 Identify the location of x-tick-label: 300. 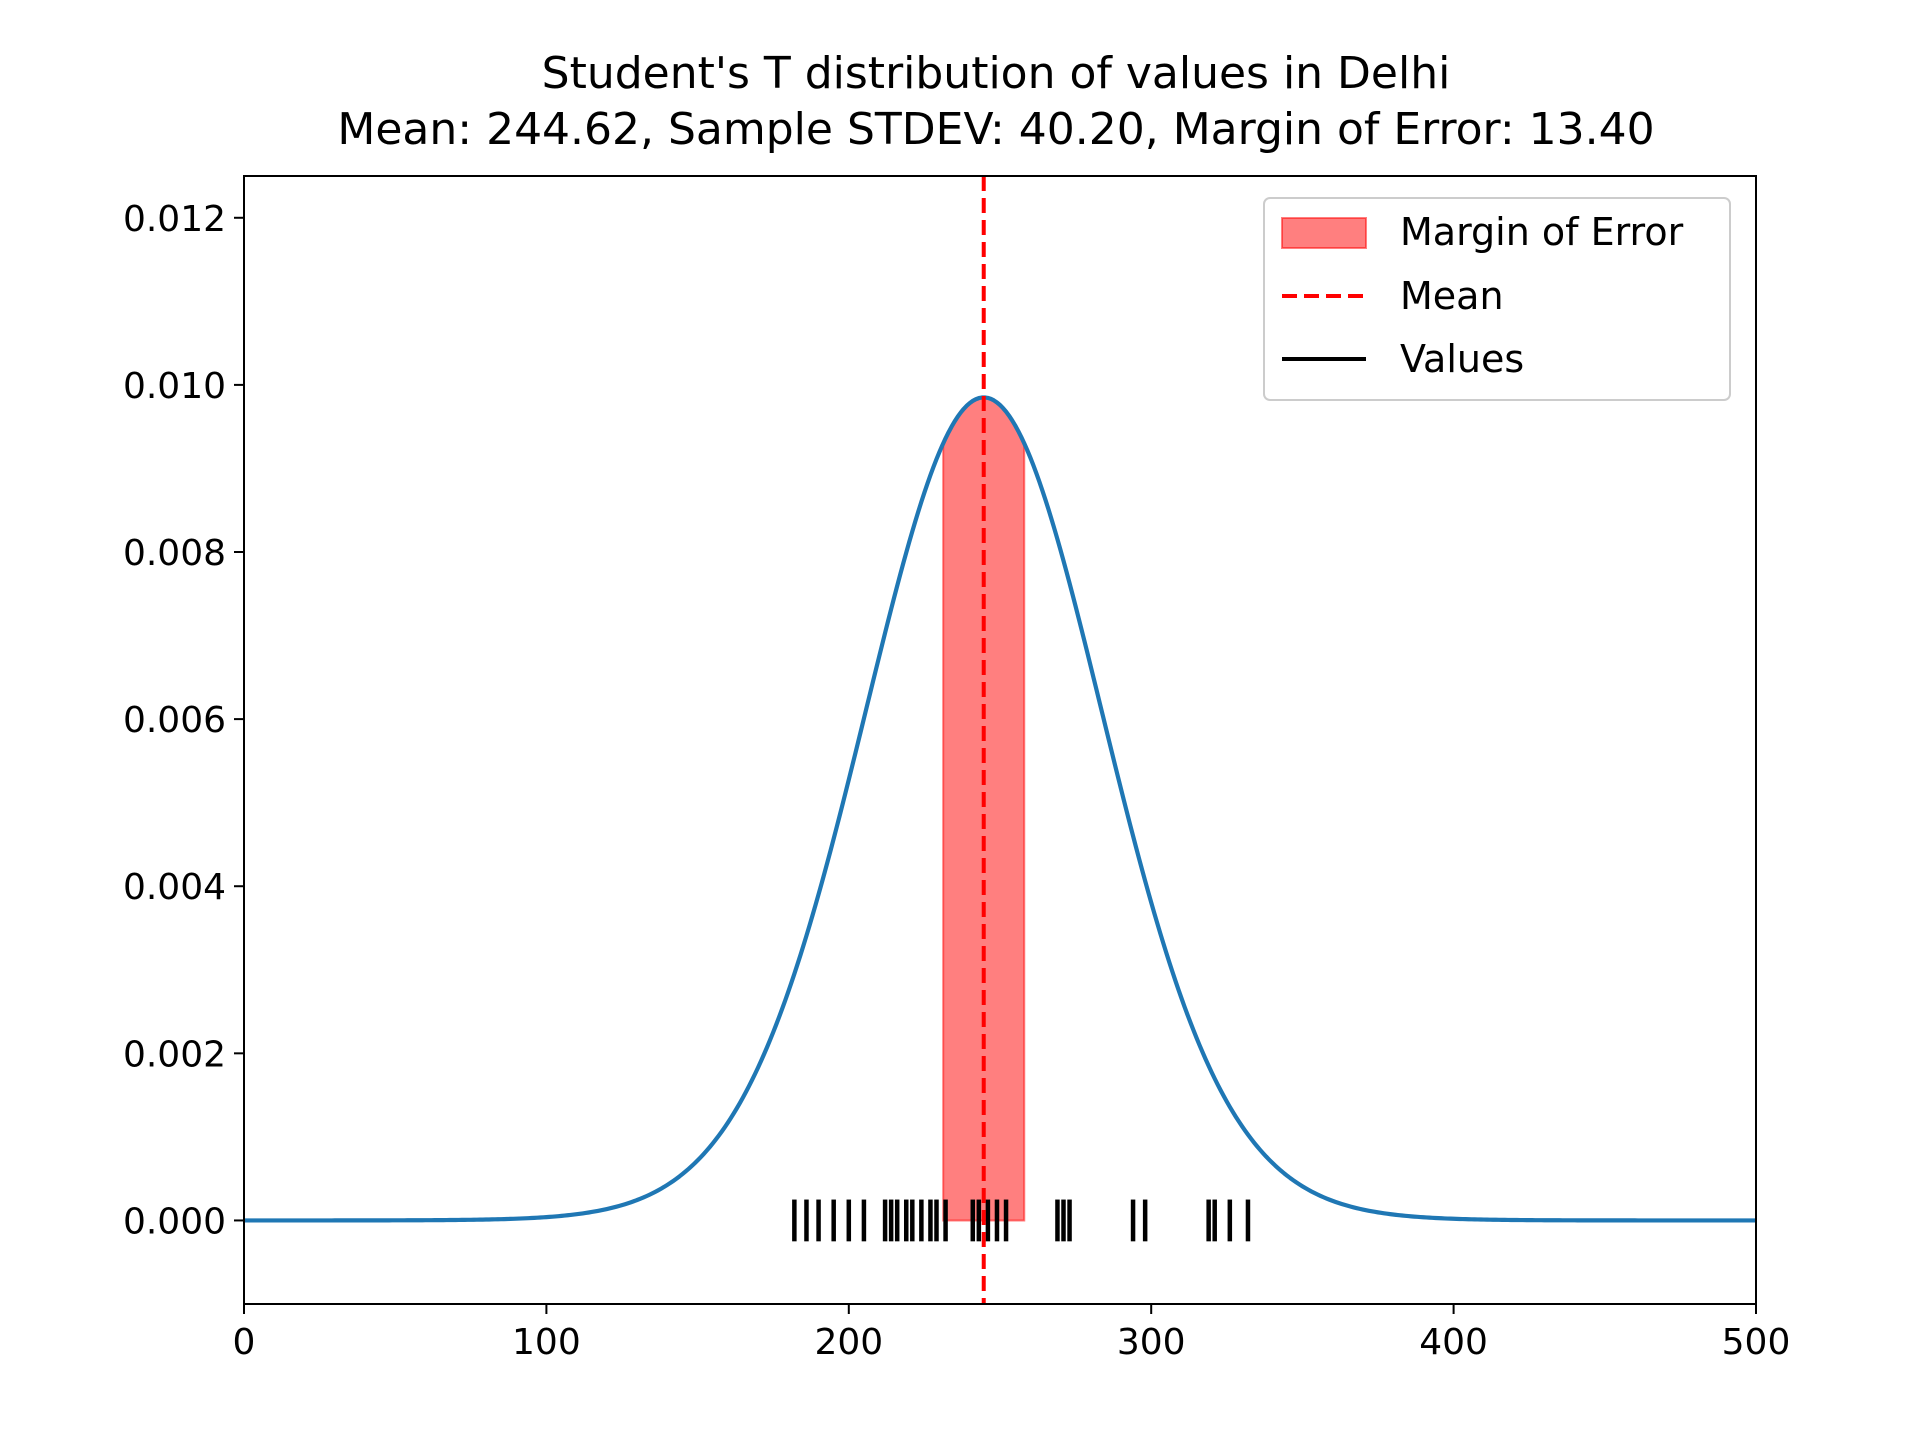
(1151, 1342).